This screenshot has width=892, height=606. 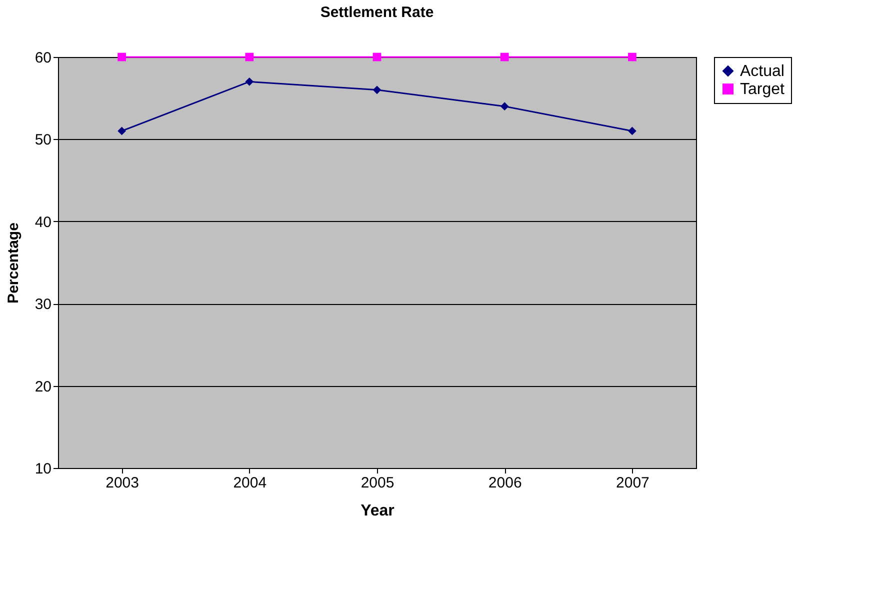 What do you see at coordinates (43, 140) in the screenshot?
I see `y-tick-label: 50` at bounding box center [43, 140].